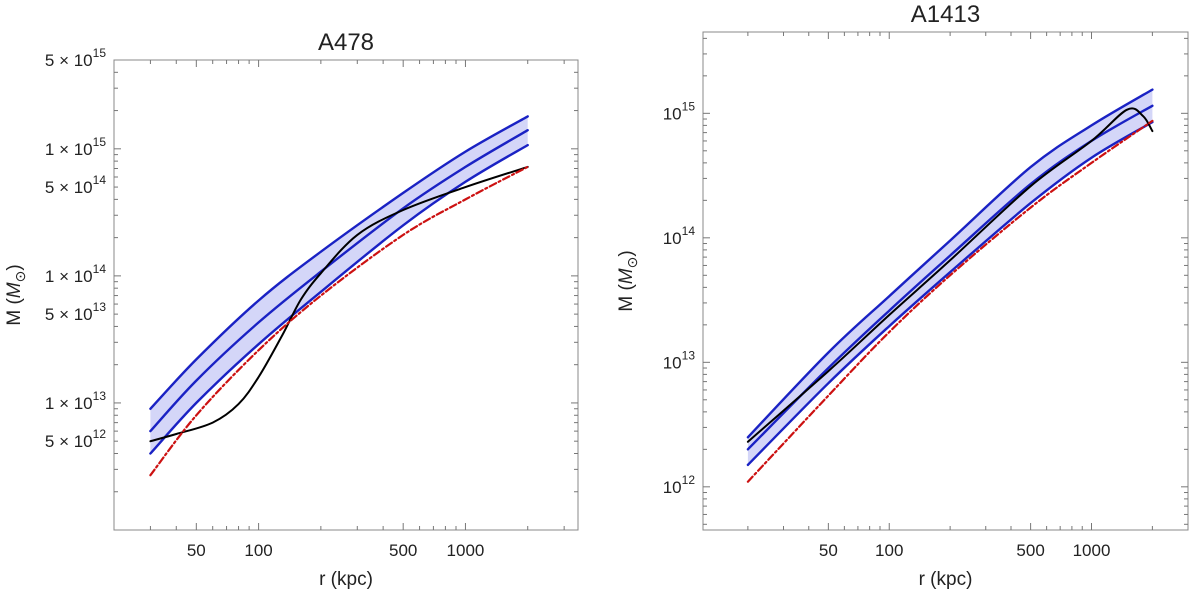 The height and width of the screenshot is (595, 1200). I want to click on y-tick-label: 1 × 10¹³, so click(75, 401).